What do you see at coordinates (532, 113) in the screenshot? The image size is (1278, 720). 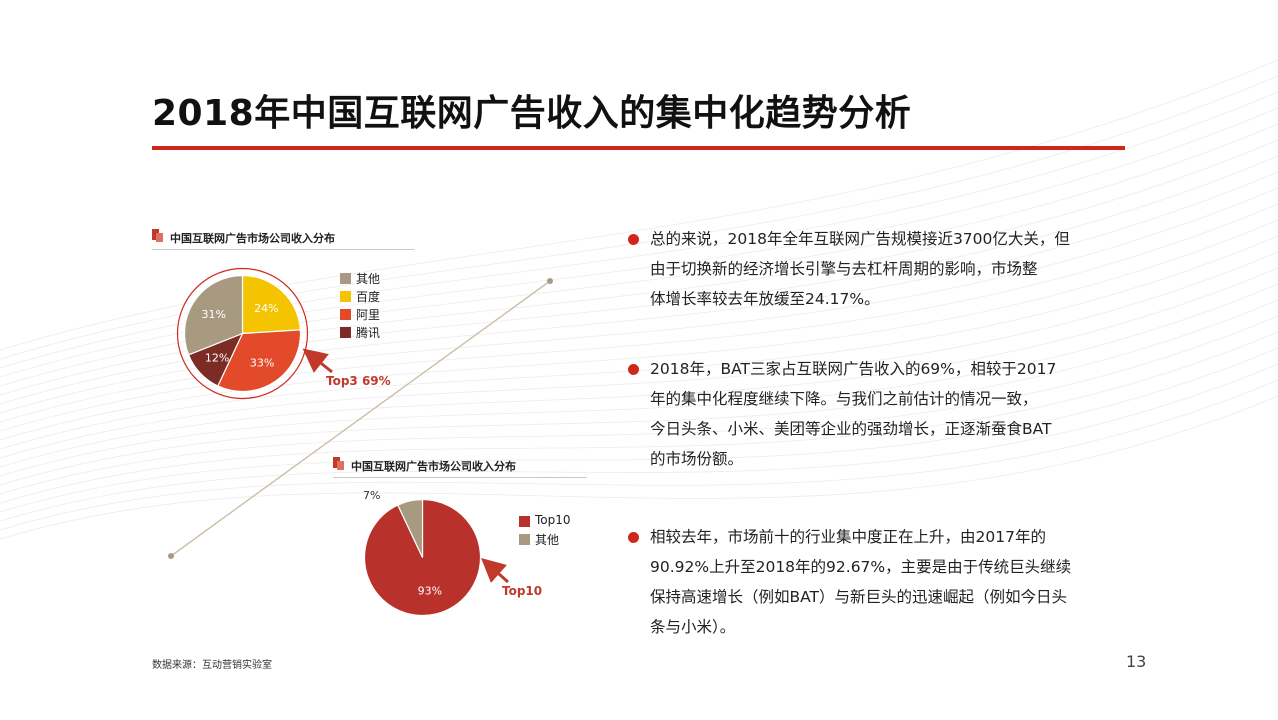 I see `page-title: 2018年中国互联网广告收入的集中化趋势分析` at bounding box center [532, 113].